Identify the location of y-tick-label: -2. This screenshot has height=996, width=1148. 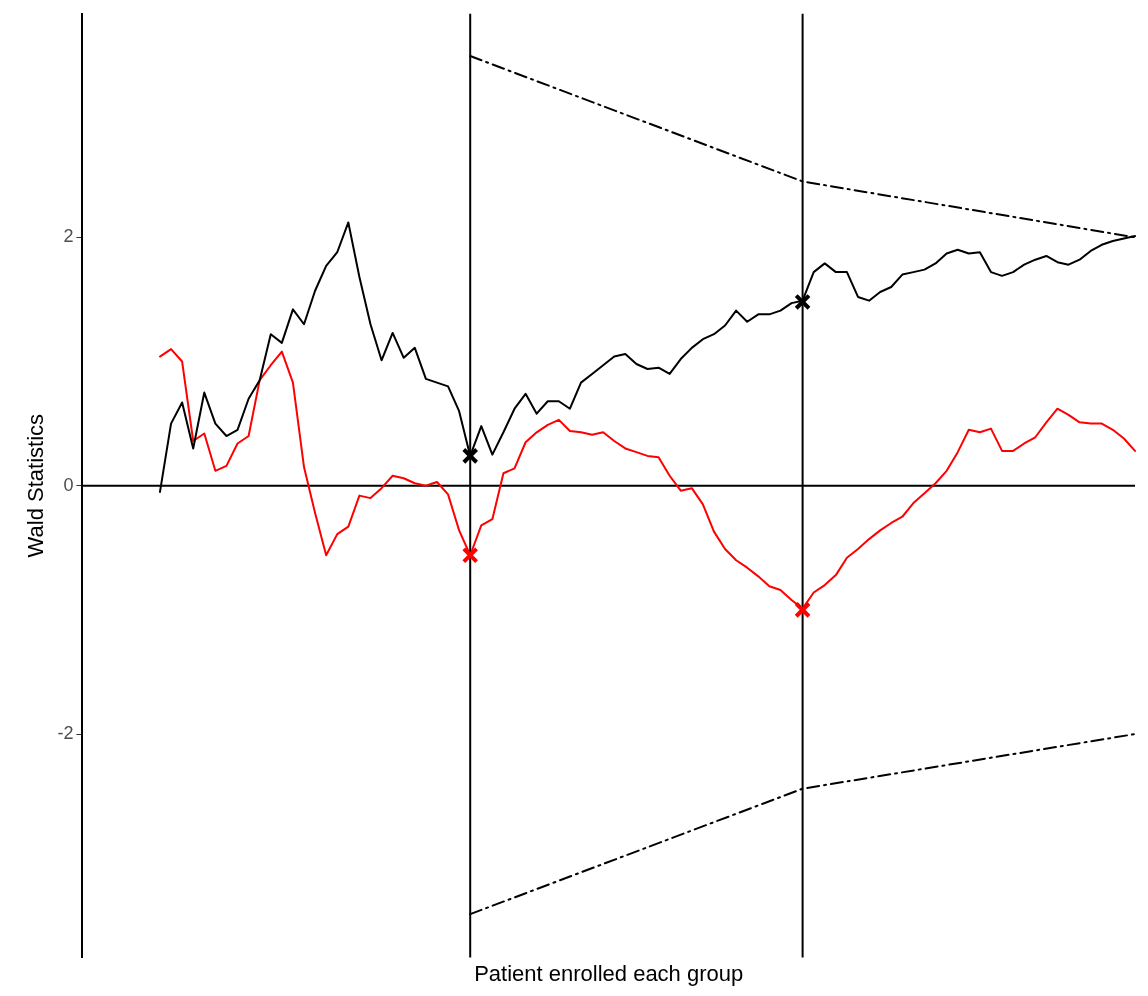
(65, 733).